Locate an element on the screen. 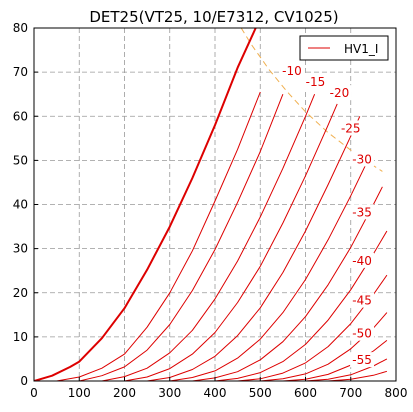  y-tick-label: 10 is located at coordinates (20, 337).